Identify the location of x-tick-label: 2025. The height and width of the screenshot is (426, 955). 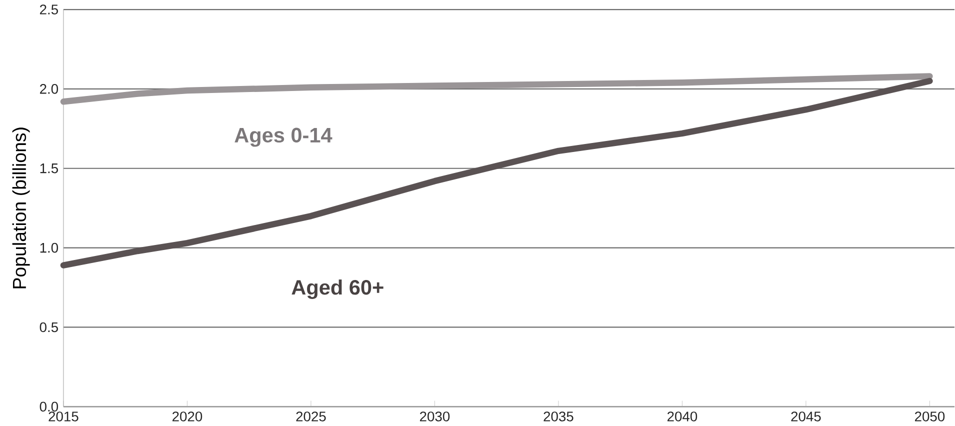
(311, 417).